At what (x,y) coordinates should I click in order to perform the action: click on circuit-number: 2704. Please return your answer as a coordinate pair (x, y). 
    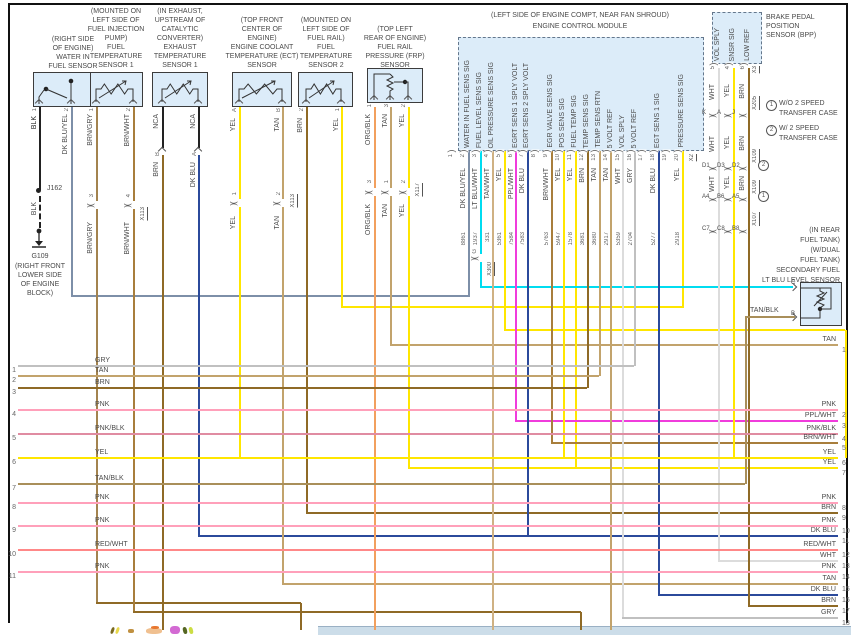
    Looking at the image, I should click on (630, 239).